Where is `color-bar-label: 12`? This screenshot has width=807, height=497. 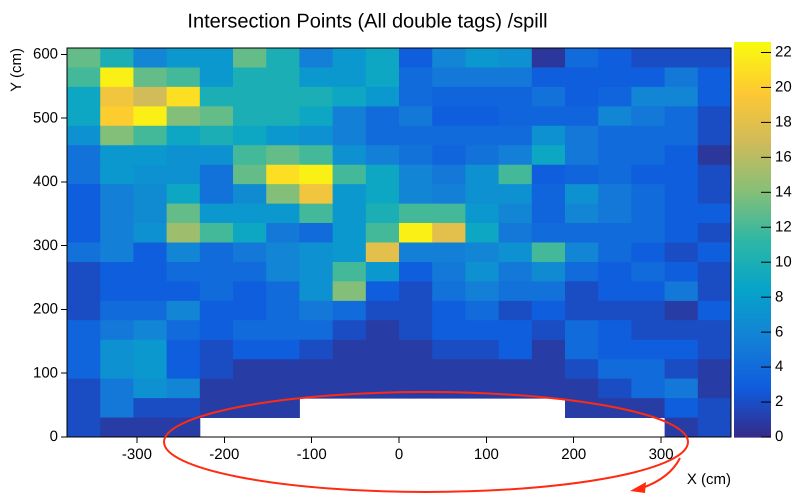
color-bar-label: 12 is located at coordinates (783, 227).